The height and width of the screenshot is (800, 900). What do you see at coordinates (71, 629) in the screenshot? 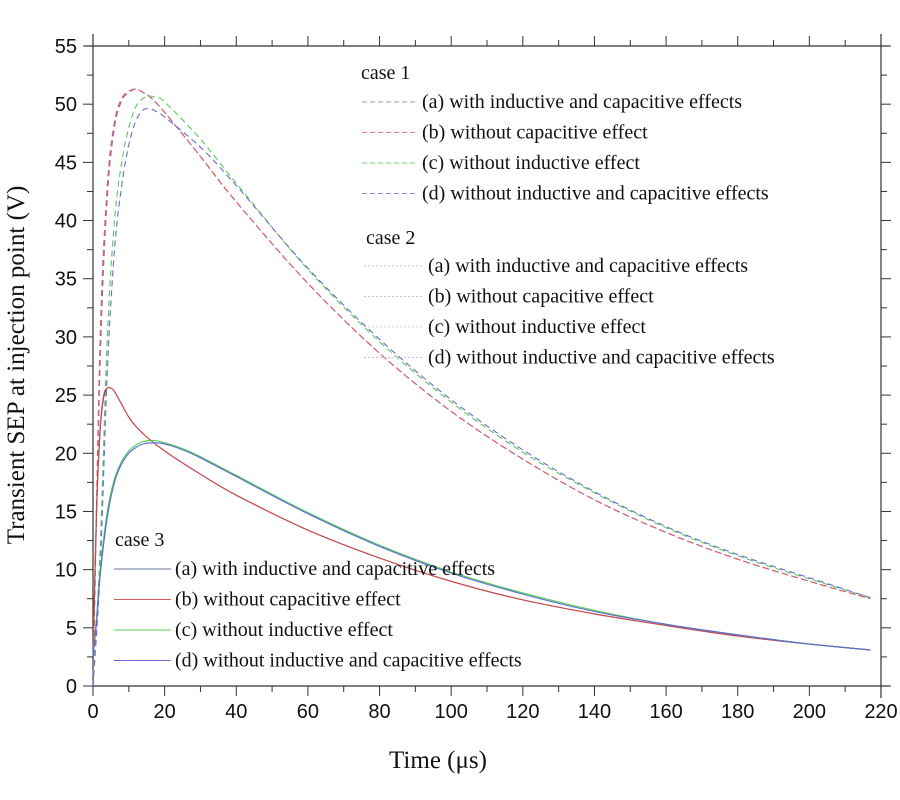
I see `y-tick-label: 5` at bounding box center [71, 629].